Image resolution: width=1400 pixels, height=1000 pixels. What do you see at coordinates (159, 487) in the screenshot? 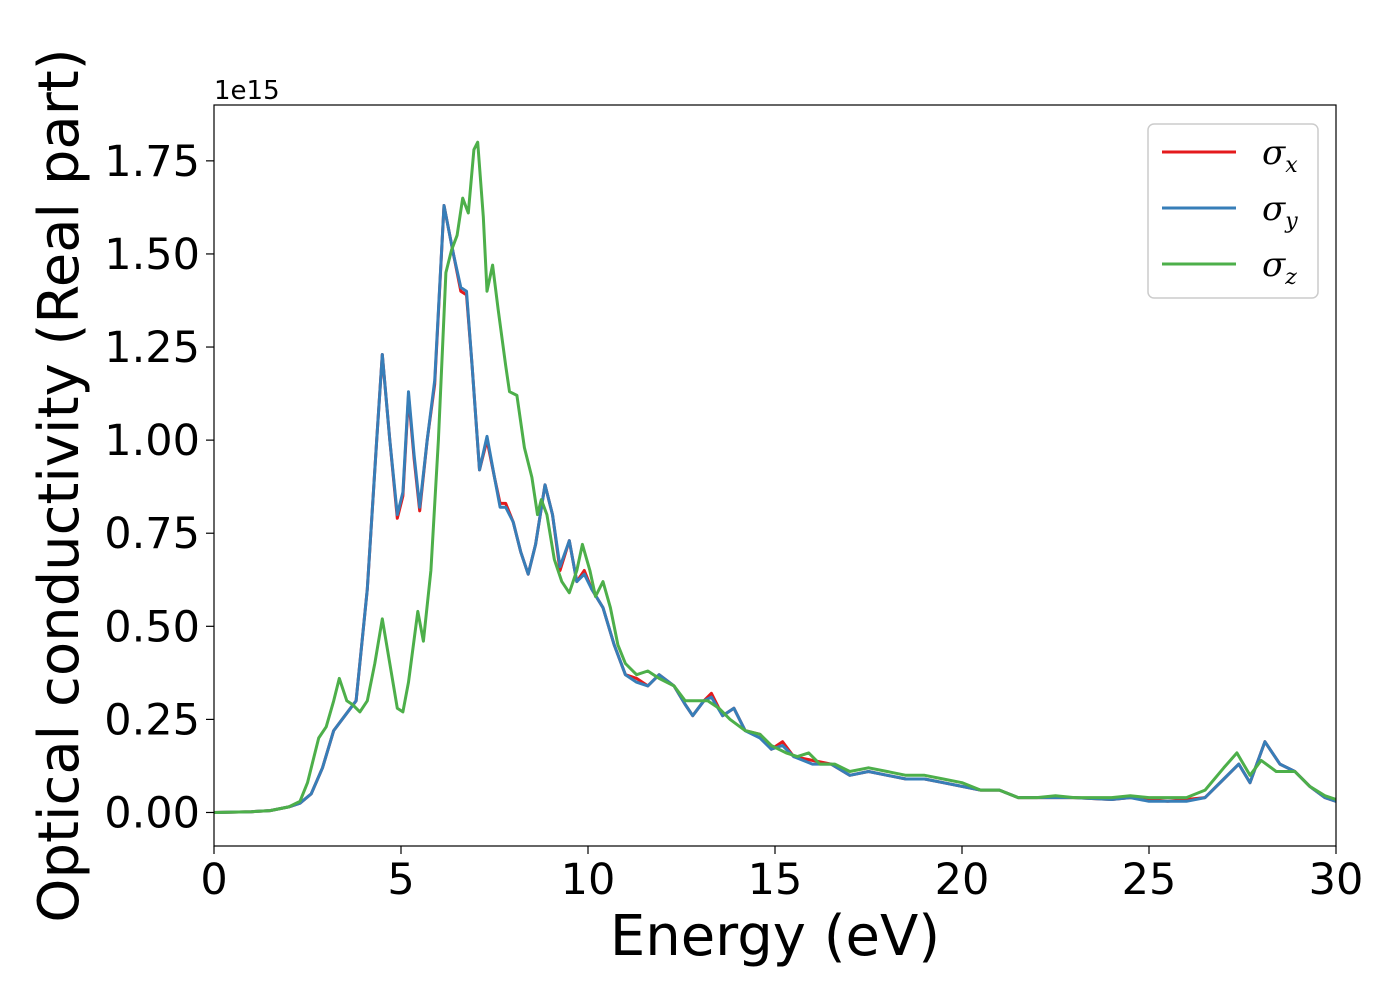
I see `y-axis-ticks: 0.00 0.25 0.50 0.75 1.00 1.25 1.50 1.75` at bounding box center [159, 487].